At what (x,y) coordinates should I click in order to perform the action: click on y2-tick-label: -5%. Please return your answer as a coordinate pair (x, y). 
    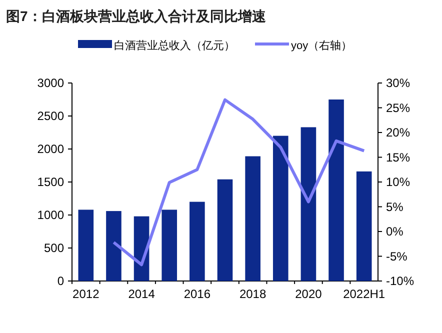
    Looking at the image, I should click on (397, 256).